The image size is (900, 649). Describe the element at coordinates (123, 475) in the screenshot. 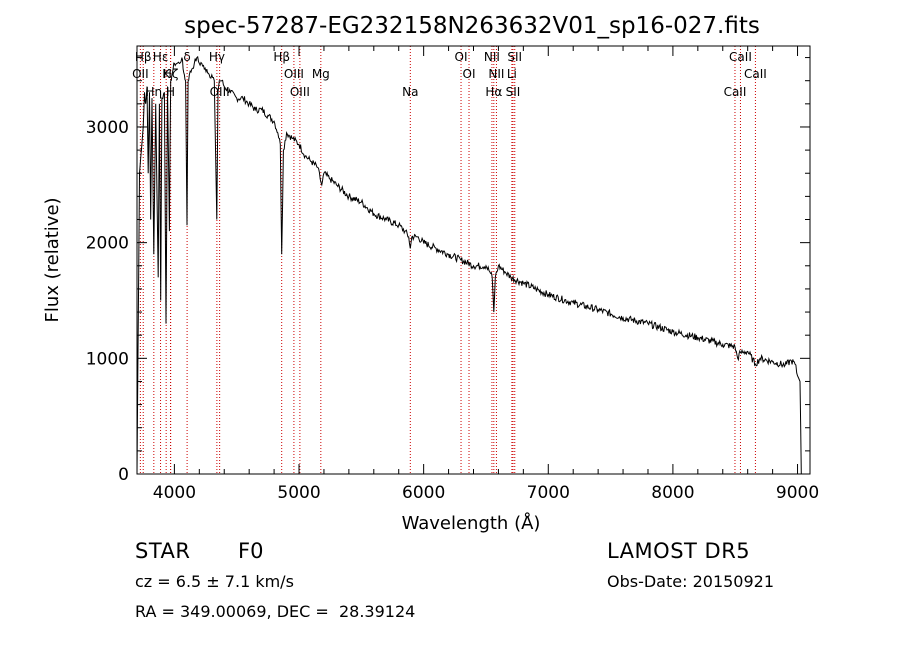

I see `y-tick-label: 0` at that location.